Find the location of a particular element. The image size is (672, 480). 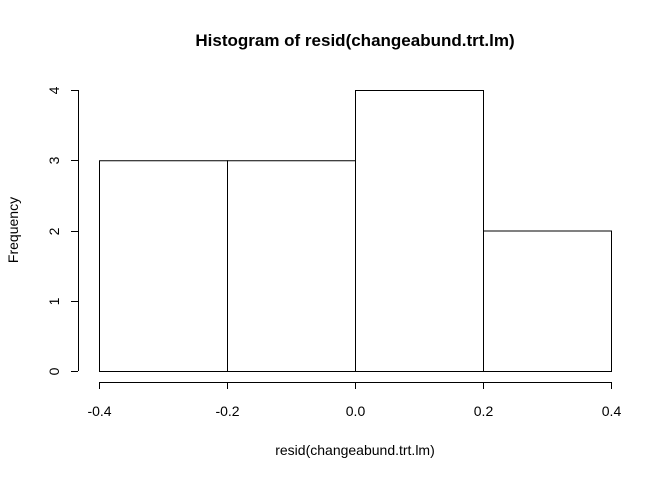

x-axis-label: resid(changeabund.trt.lm) is located at coordinates (355, 450).